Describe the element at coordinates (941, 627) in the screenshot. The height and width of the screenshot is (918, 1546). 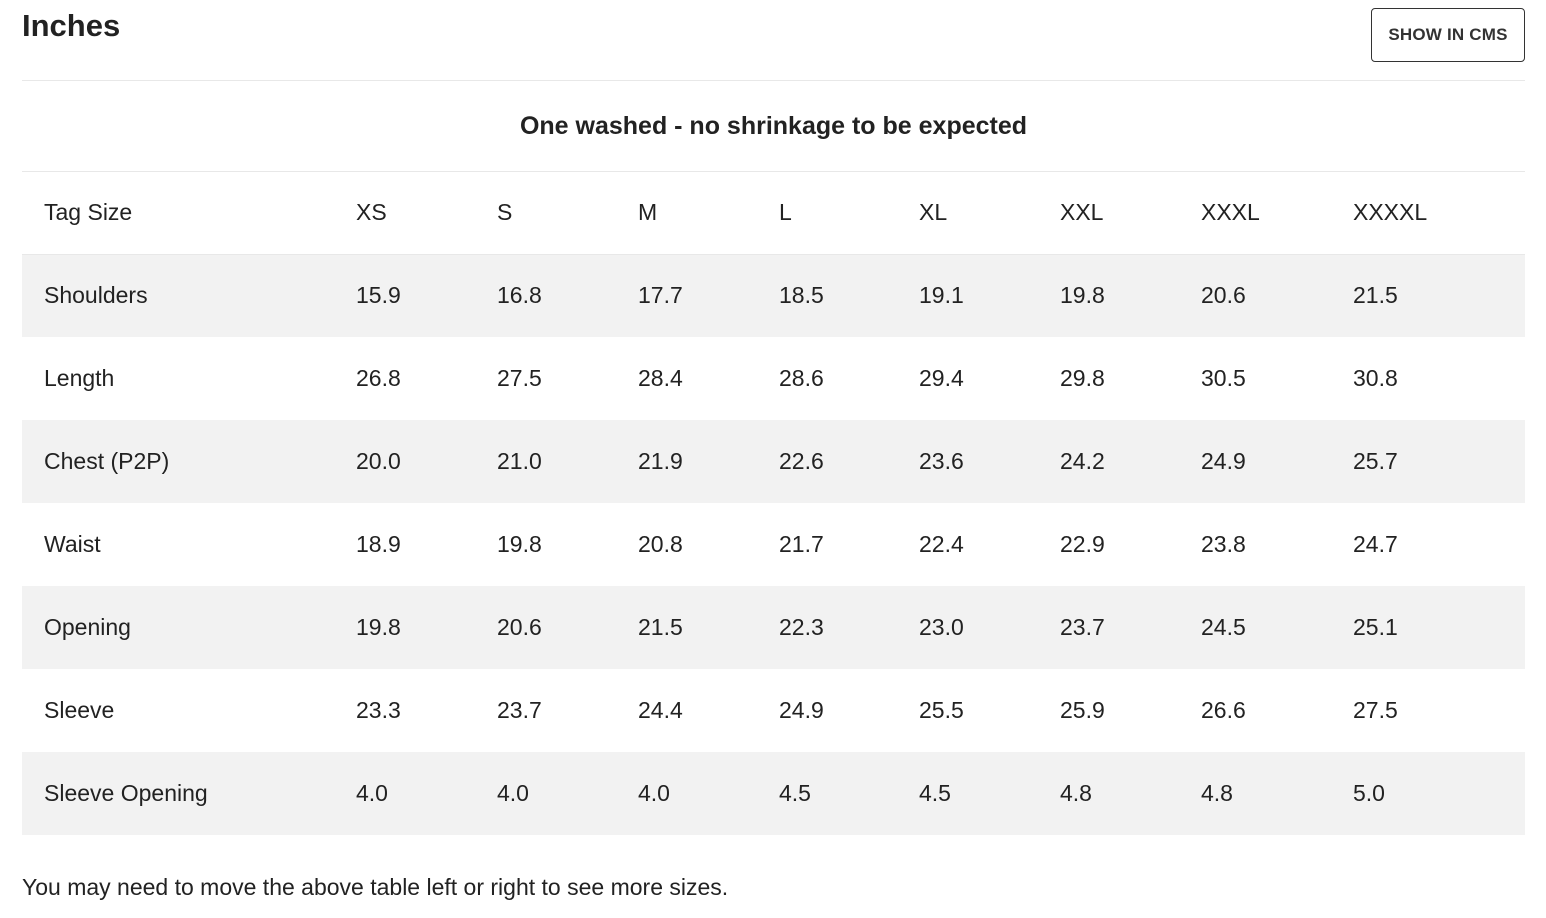
I see `table-cell: 23.0` at that location.